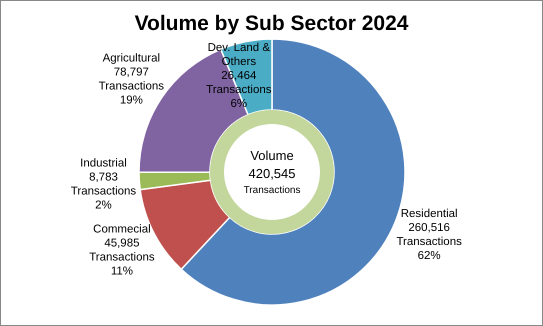 This screenshot has width=543, height=326. Describe the element at coordinates (429, 242) in the screenshot. I see `data-label: 260,516 Transactions 62%` at that location.